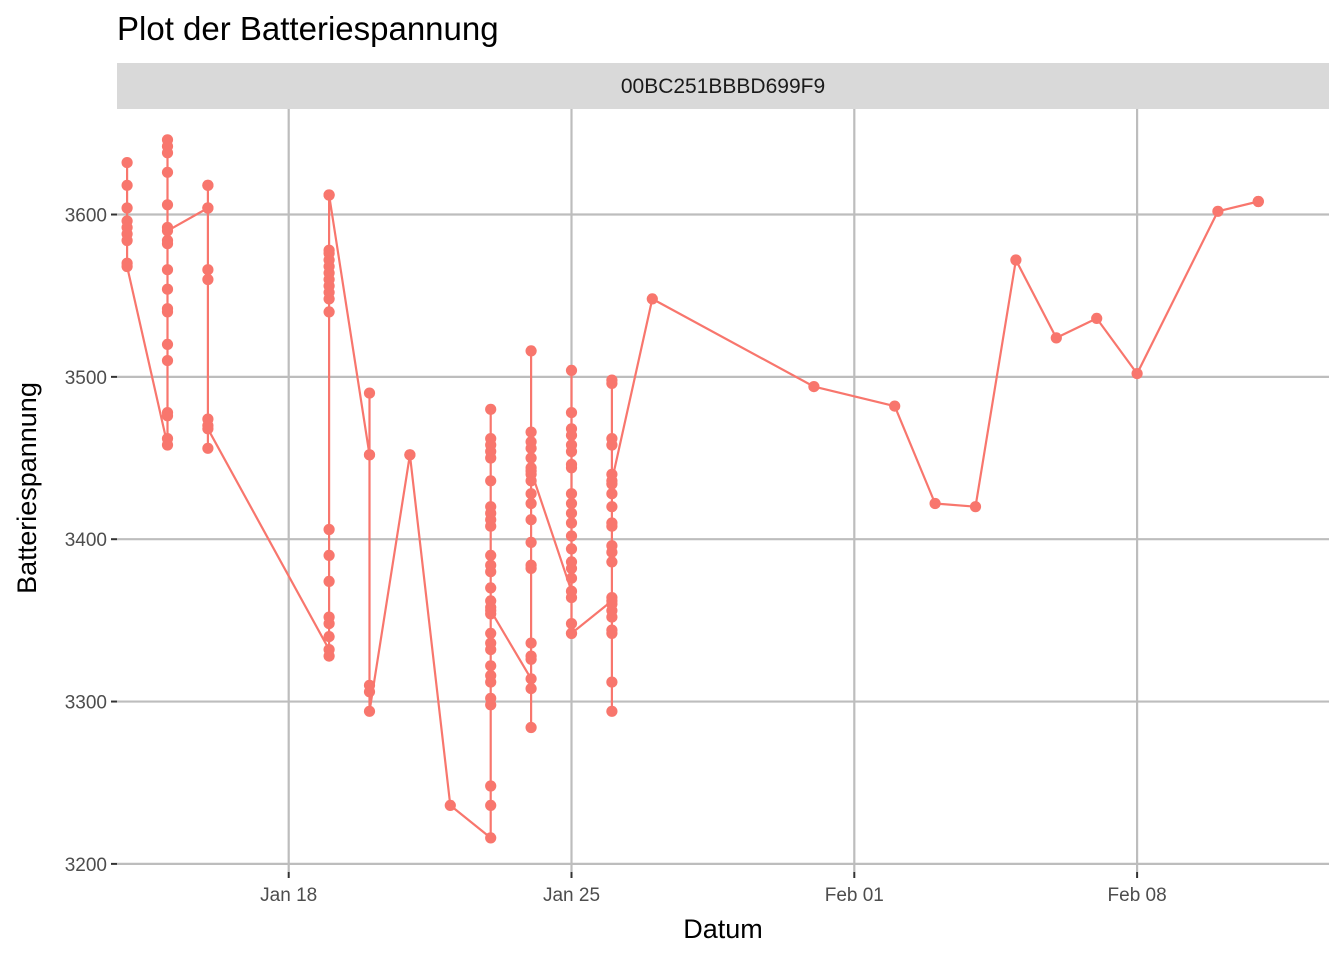 This screenshot has width=1344, height=960. I want to click on y-tick-label: 3500, so click(86, 378).